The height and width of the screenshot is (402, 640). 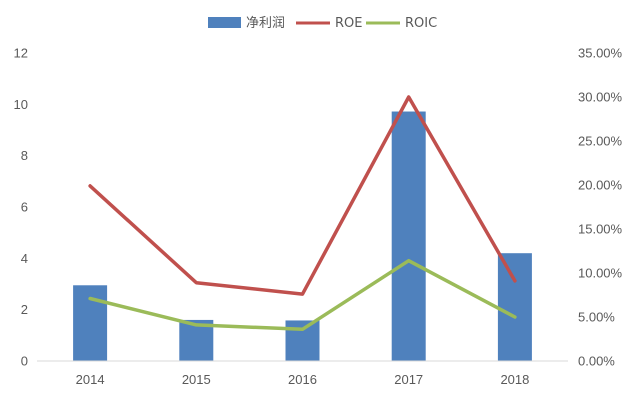 I want to click on x-axis-tick-label: 2015, so click(x=196, y=379).